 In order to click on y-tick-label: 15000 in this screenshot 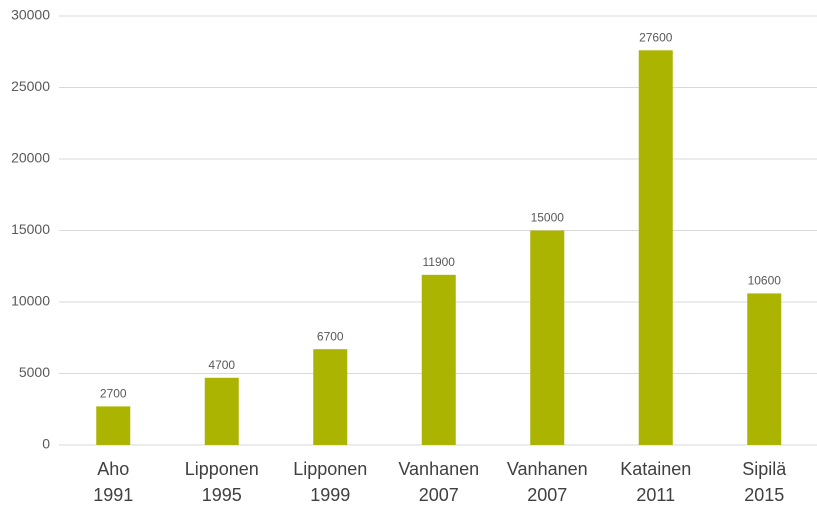, I will do `click(30, 229)`.